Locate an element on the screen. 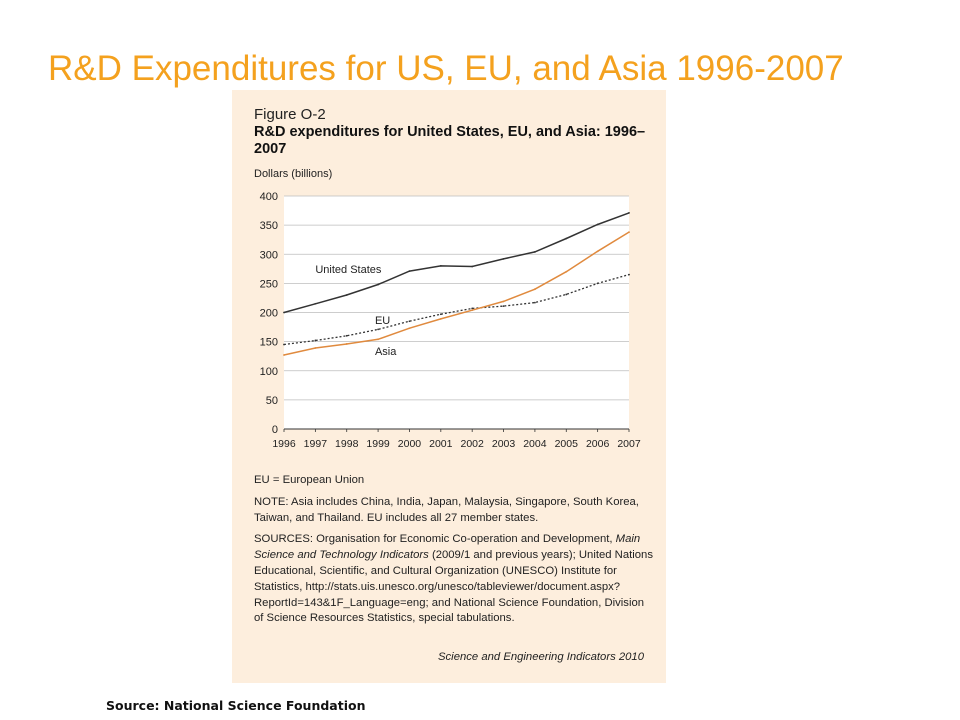 Image resolution: width=960 pixels, height=720 pixels. y-tick-label: 50 is located at coordinates (272, 401).